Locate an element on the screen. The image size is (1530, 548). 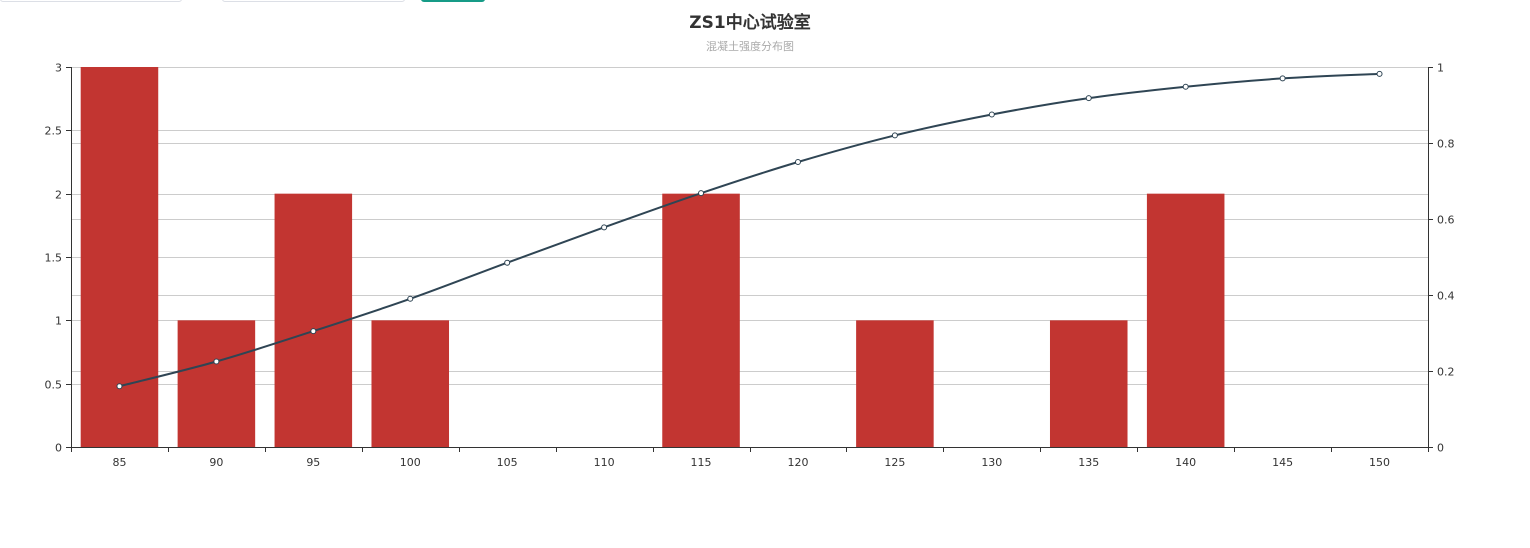
x-tick-label: 90 is located at coordinates (216, 462).